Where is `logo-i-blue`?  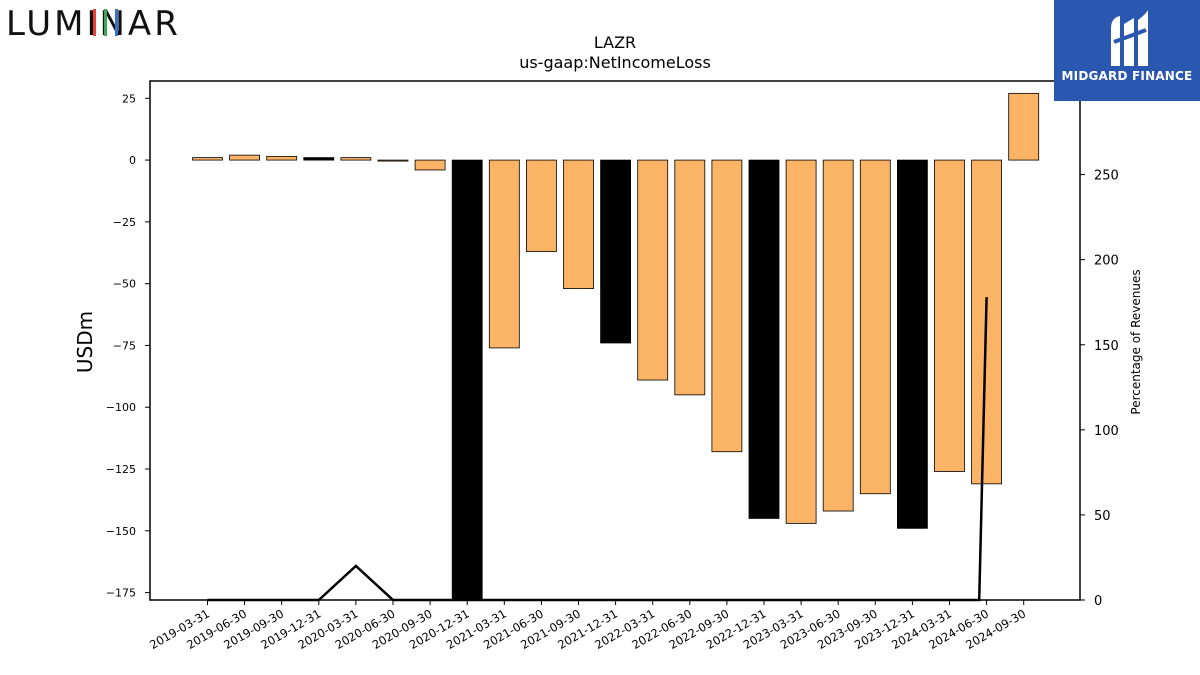
logo-i-blue is located at coordinates (116, 22).